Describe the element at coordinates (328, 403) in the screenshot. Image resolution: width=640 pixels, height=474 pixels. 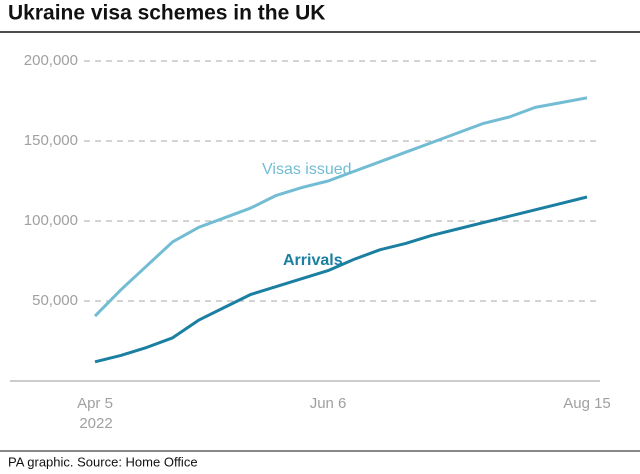
I see `x-tick-label: Jun 6` at that location.